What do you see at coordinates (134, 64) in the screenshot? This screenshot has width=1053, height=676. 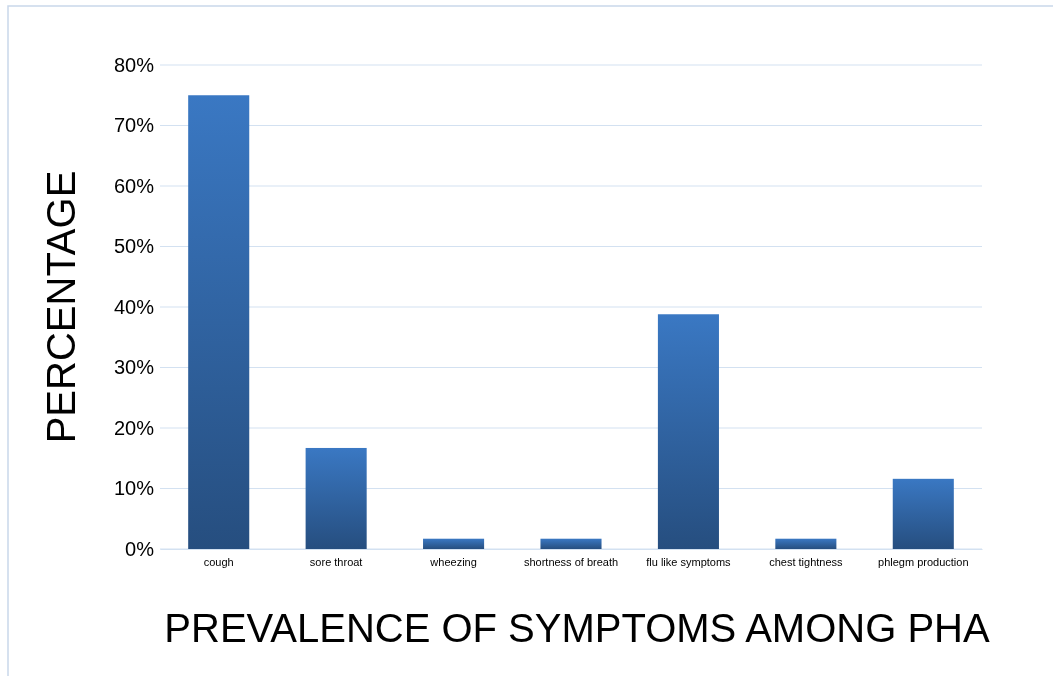 I see `y-tick-label: 80%` at bounding box center [134, 64].